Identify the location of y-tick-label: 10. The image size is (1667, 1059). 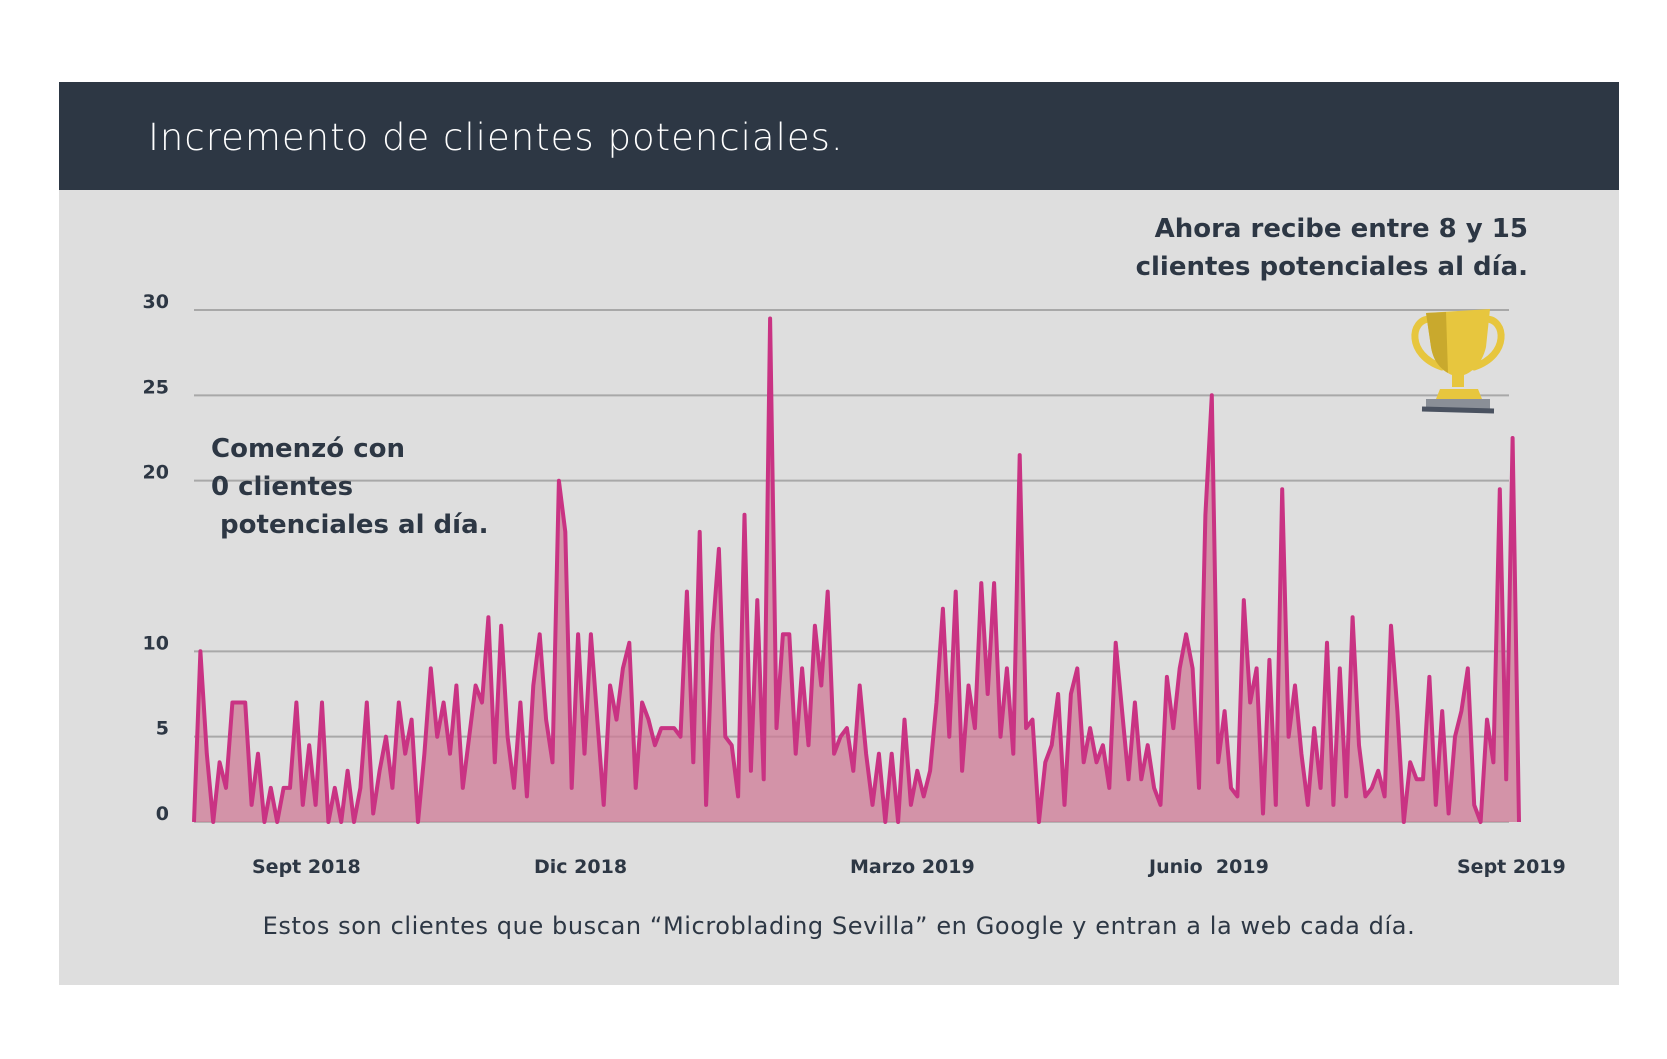
(156, 643).